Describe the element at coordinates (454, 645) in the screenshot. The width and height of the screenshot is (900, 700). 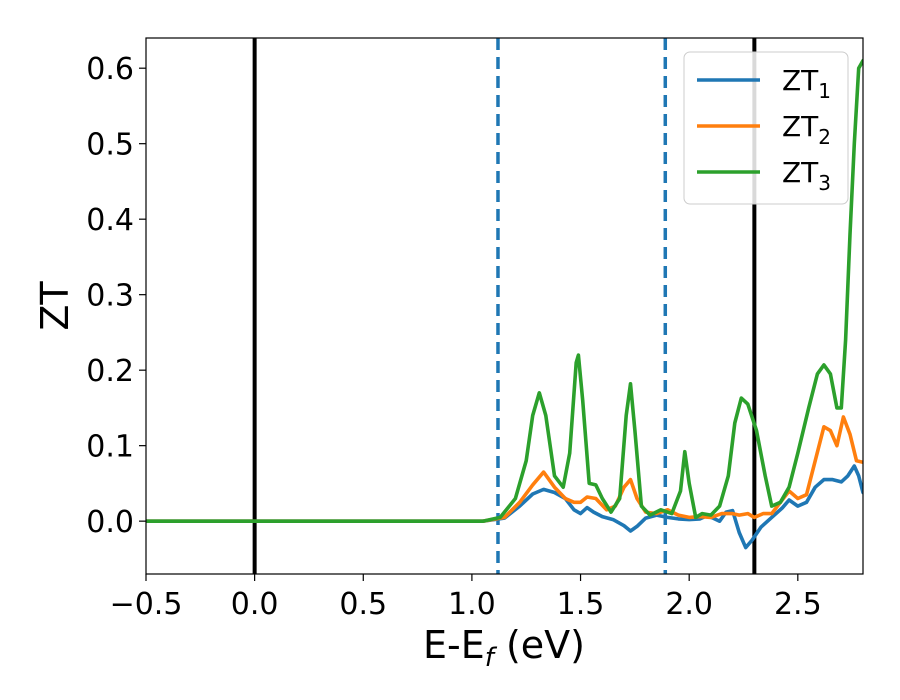
I see `x-axis-label-main: E-E` at that location.